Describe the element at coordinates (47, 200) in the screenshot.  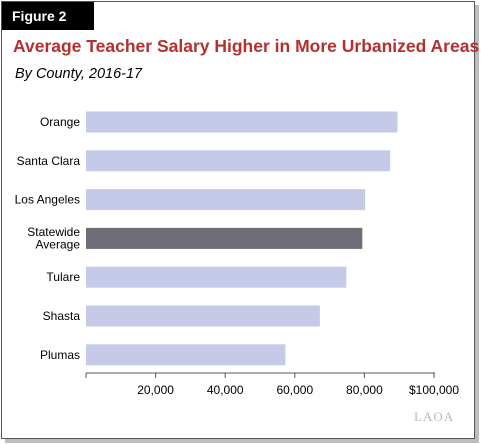
I see `category-label: Los Angeles` at that location.